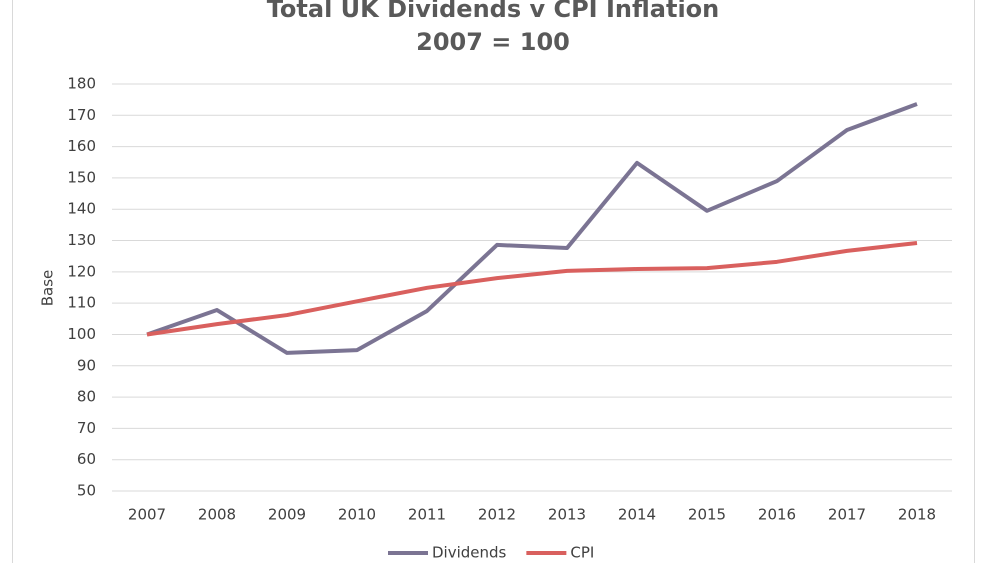 Image resolution: width=986 pixels, height=563 pixels. What do you see at coordinates (493, 42) in the screenshot?
I see `chart-subtitle: 2007 = 100` at bounding box center [493, 42].